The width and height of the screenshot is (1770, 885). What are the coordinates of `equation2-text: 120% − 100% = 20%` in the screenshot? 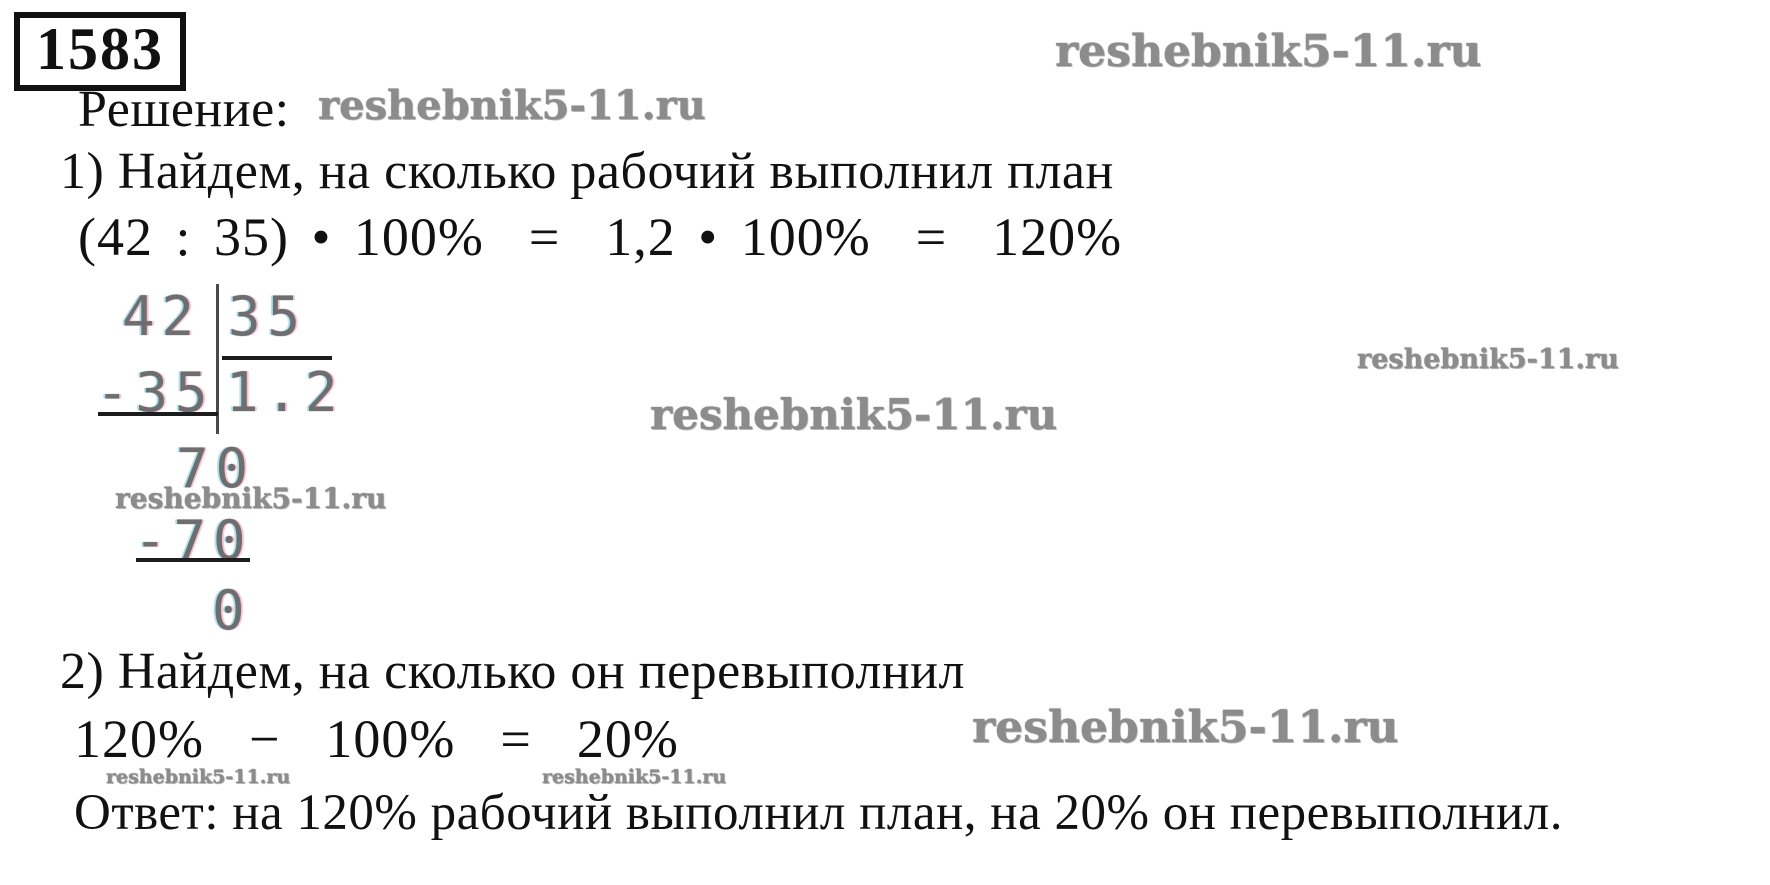 It's located at (376, 739).